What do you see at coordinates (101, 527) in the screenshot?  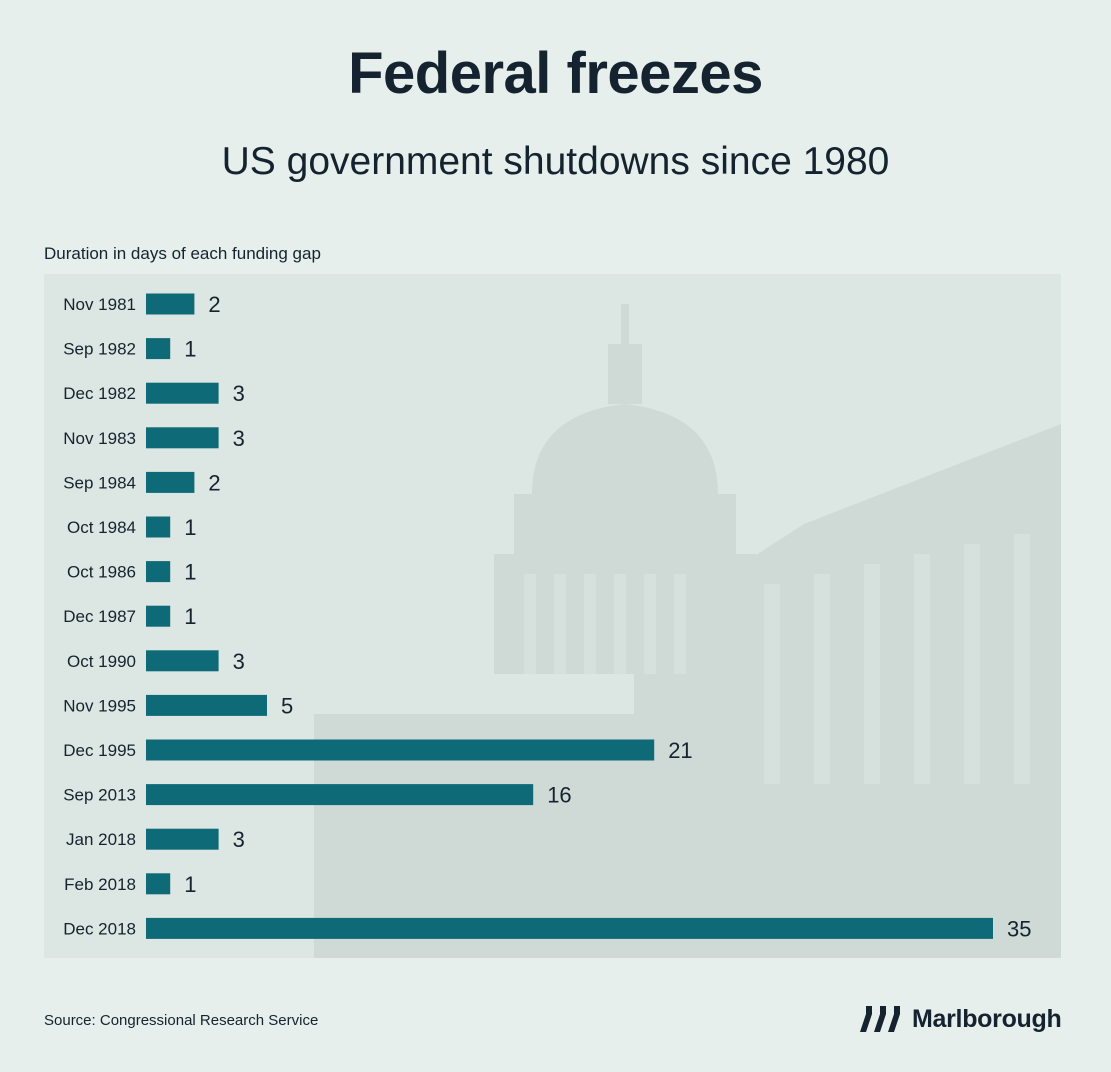 I see `category-label: Oct 1984` at bounding box center [101, 527].